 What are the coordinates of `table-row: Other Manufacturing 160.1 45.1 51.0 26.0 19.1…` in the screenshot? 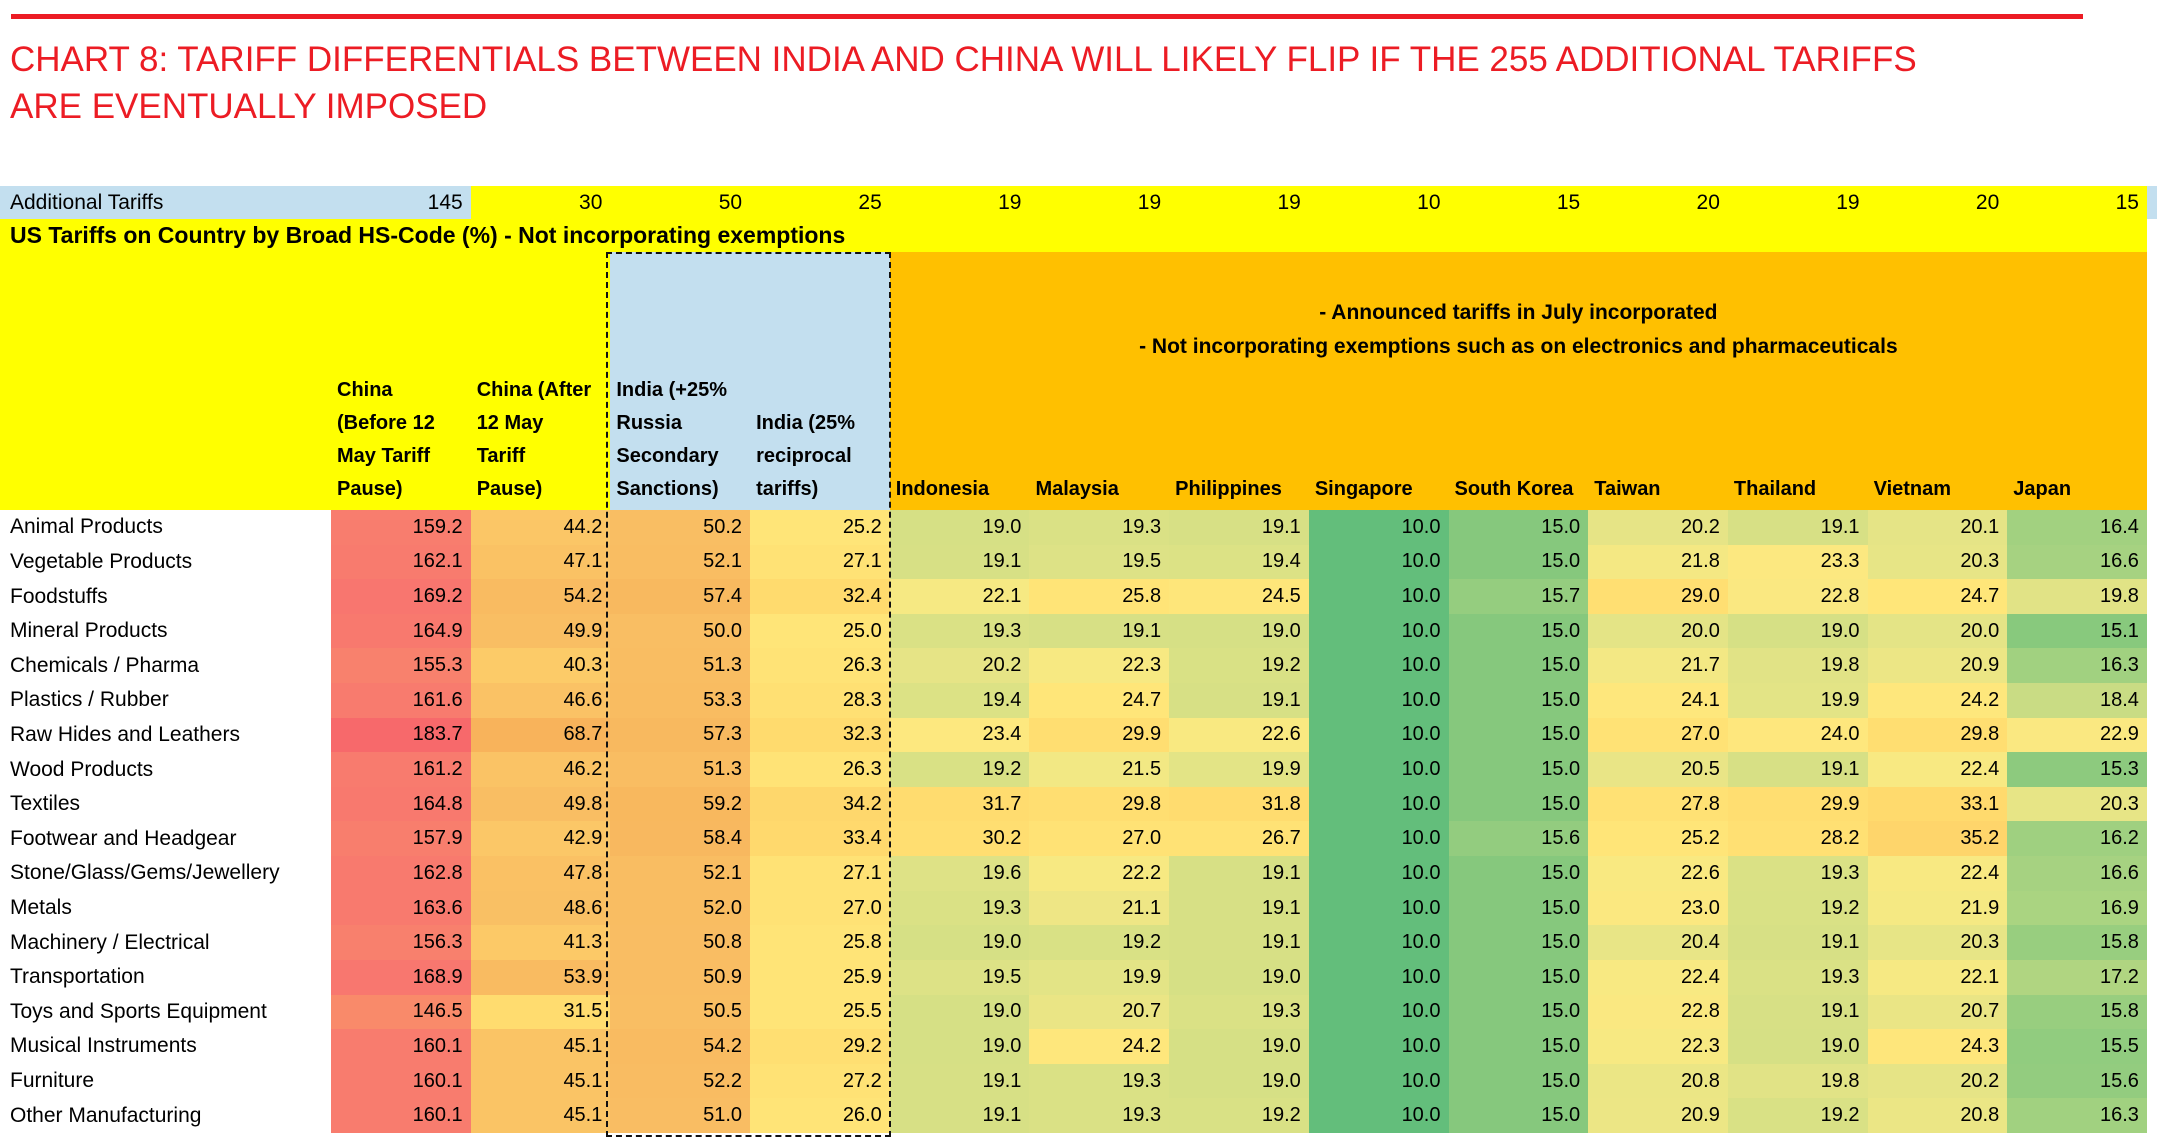 It's located at (1086, 1115).